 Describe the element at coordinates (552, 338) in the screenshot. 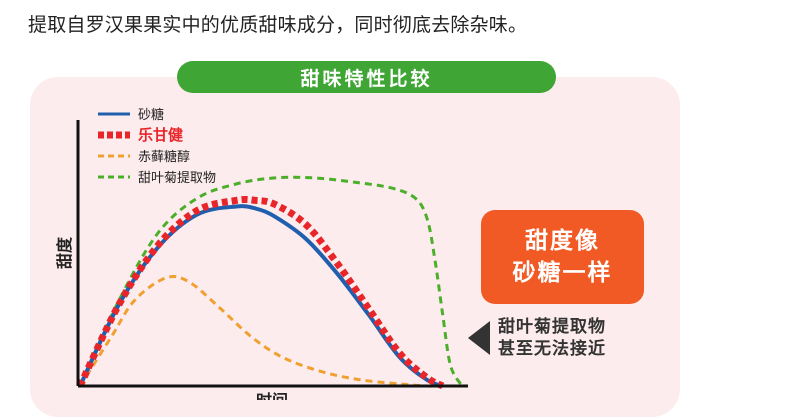

I see `stevia-callout: 甜叶菊提取物 甚至无法接近` at that location.